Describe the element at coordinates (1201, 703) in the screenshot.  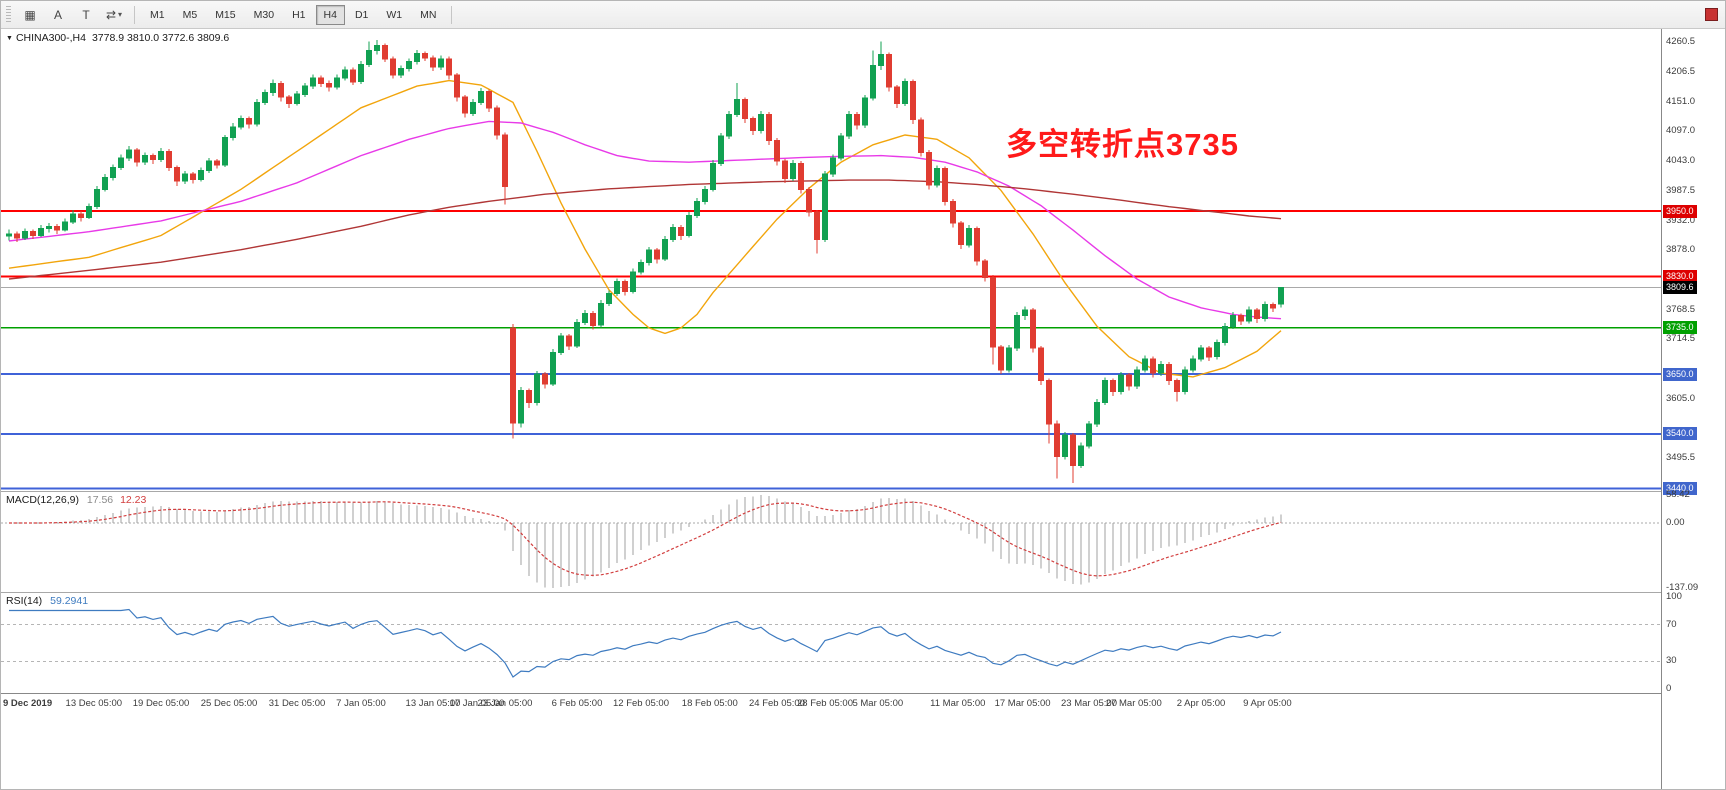
I see `time-label: 2 Apr 05:00` at that location.